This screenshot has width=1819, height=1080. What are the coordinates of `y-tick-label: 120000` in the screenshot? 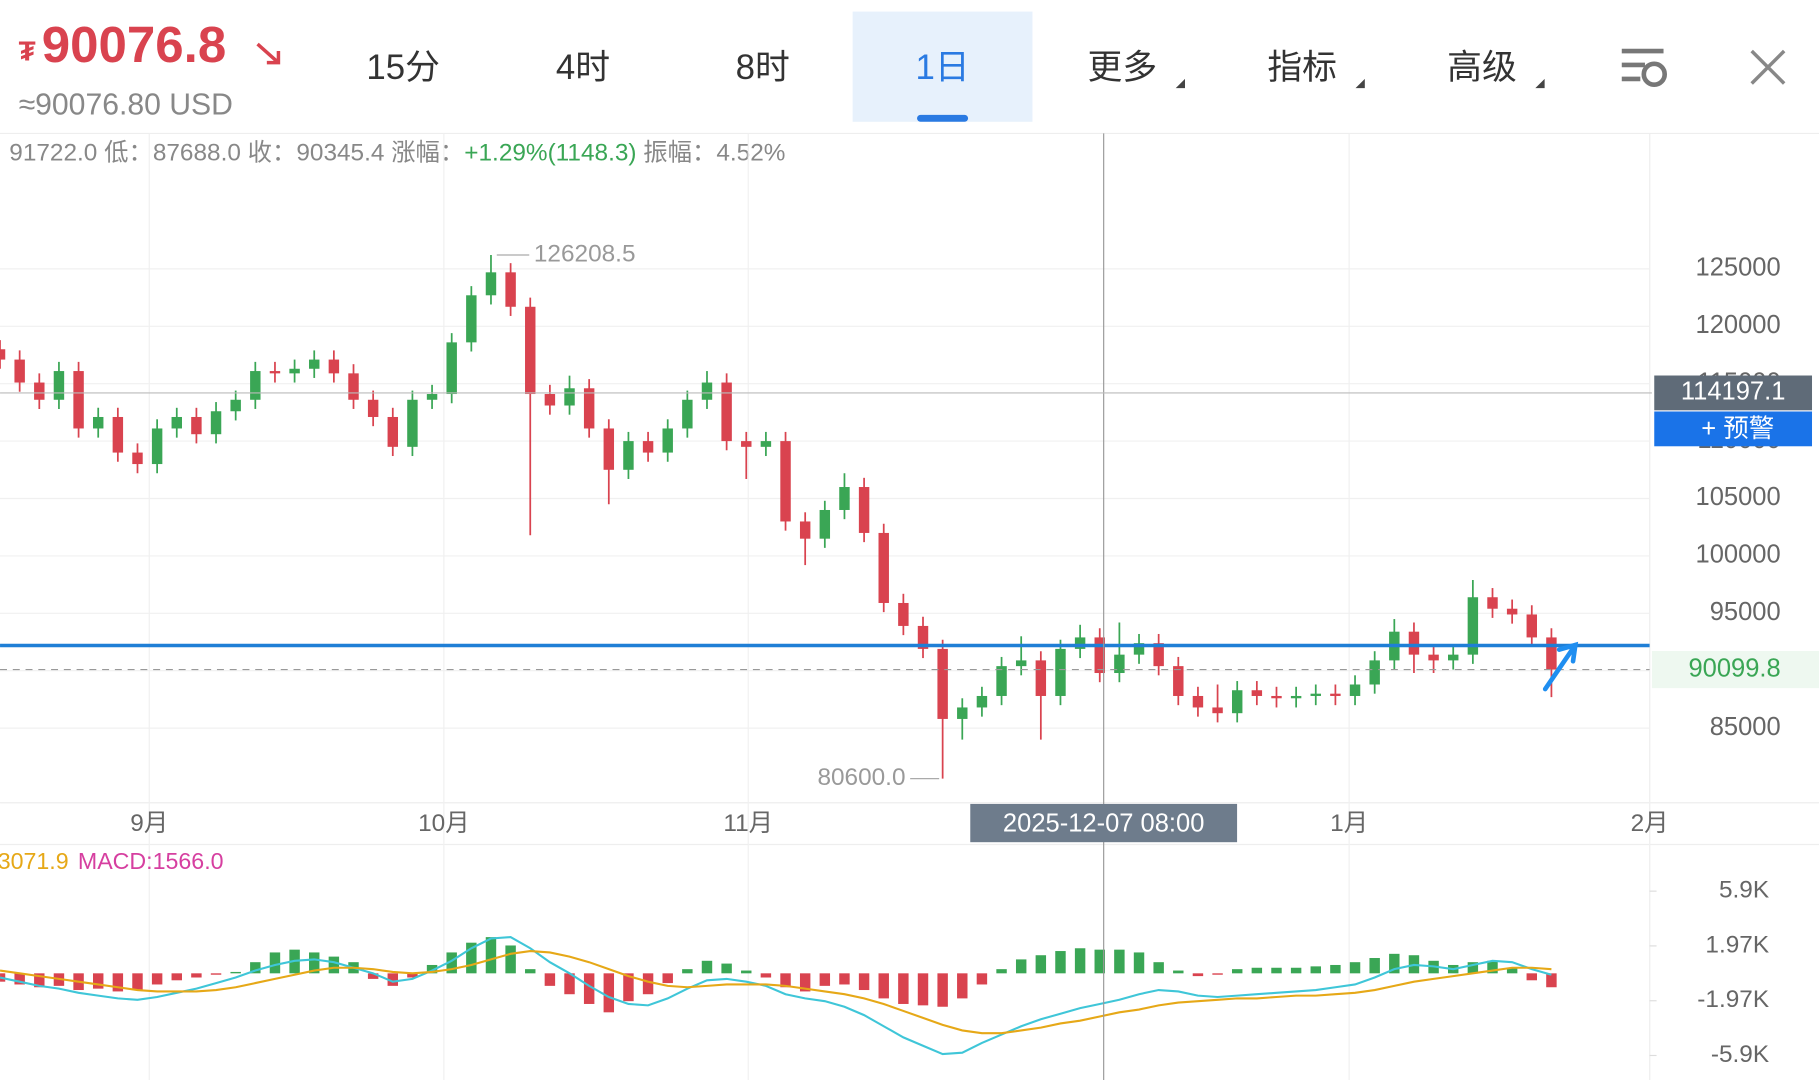 It's located at (1738, 325).